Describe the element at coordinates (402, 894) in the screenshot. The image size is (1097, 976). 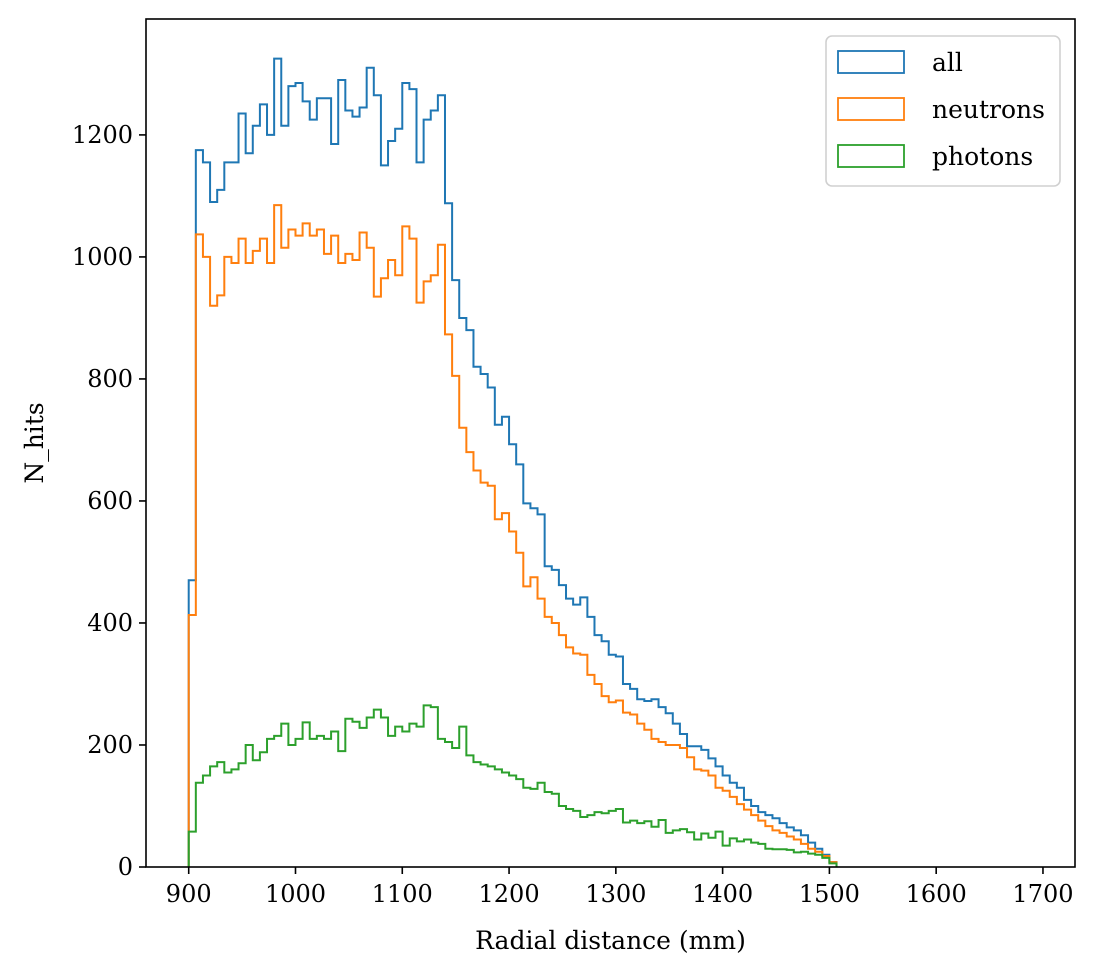
I see `x-tick-label: 1100` at that location.